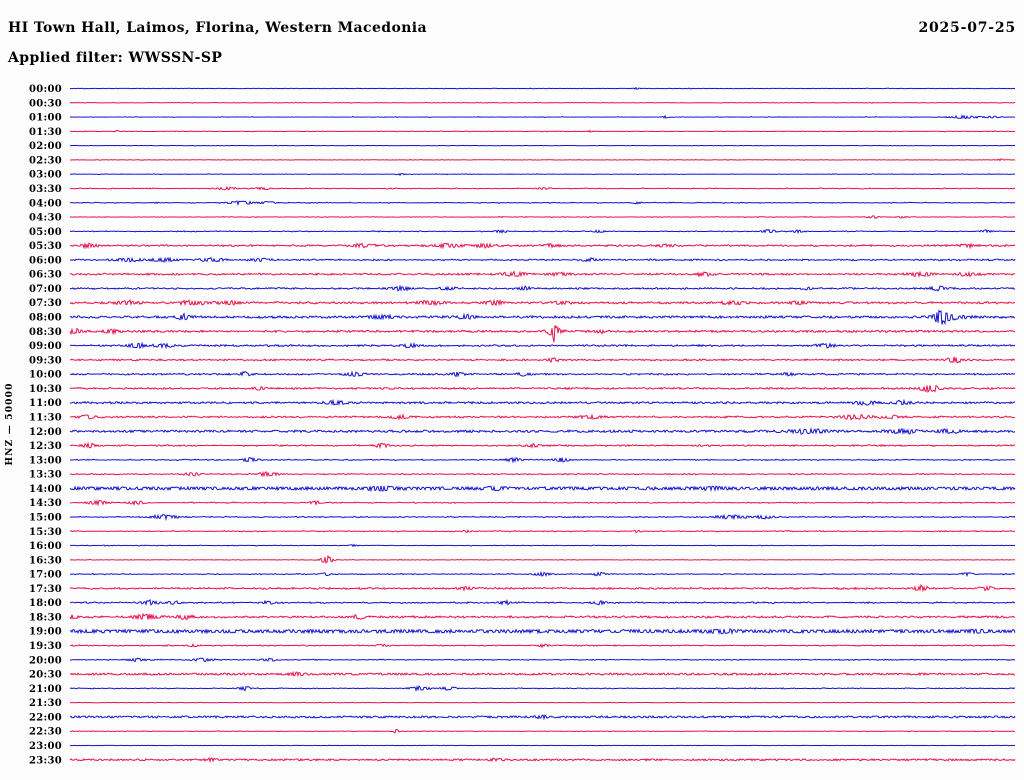  Describe the element at coordinates (45, 646) in the screenshot. I see `row-time-label: 19:30` at that location.